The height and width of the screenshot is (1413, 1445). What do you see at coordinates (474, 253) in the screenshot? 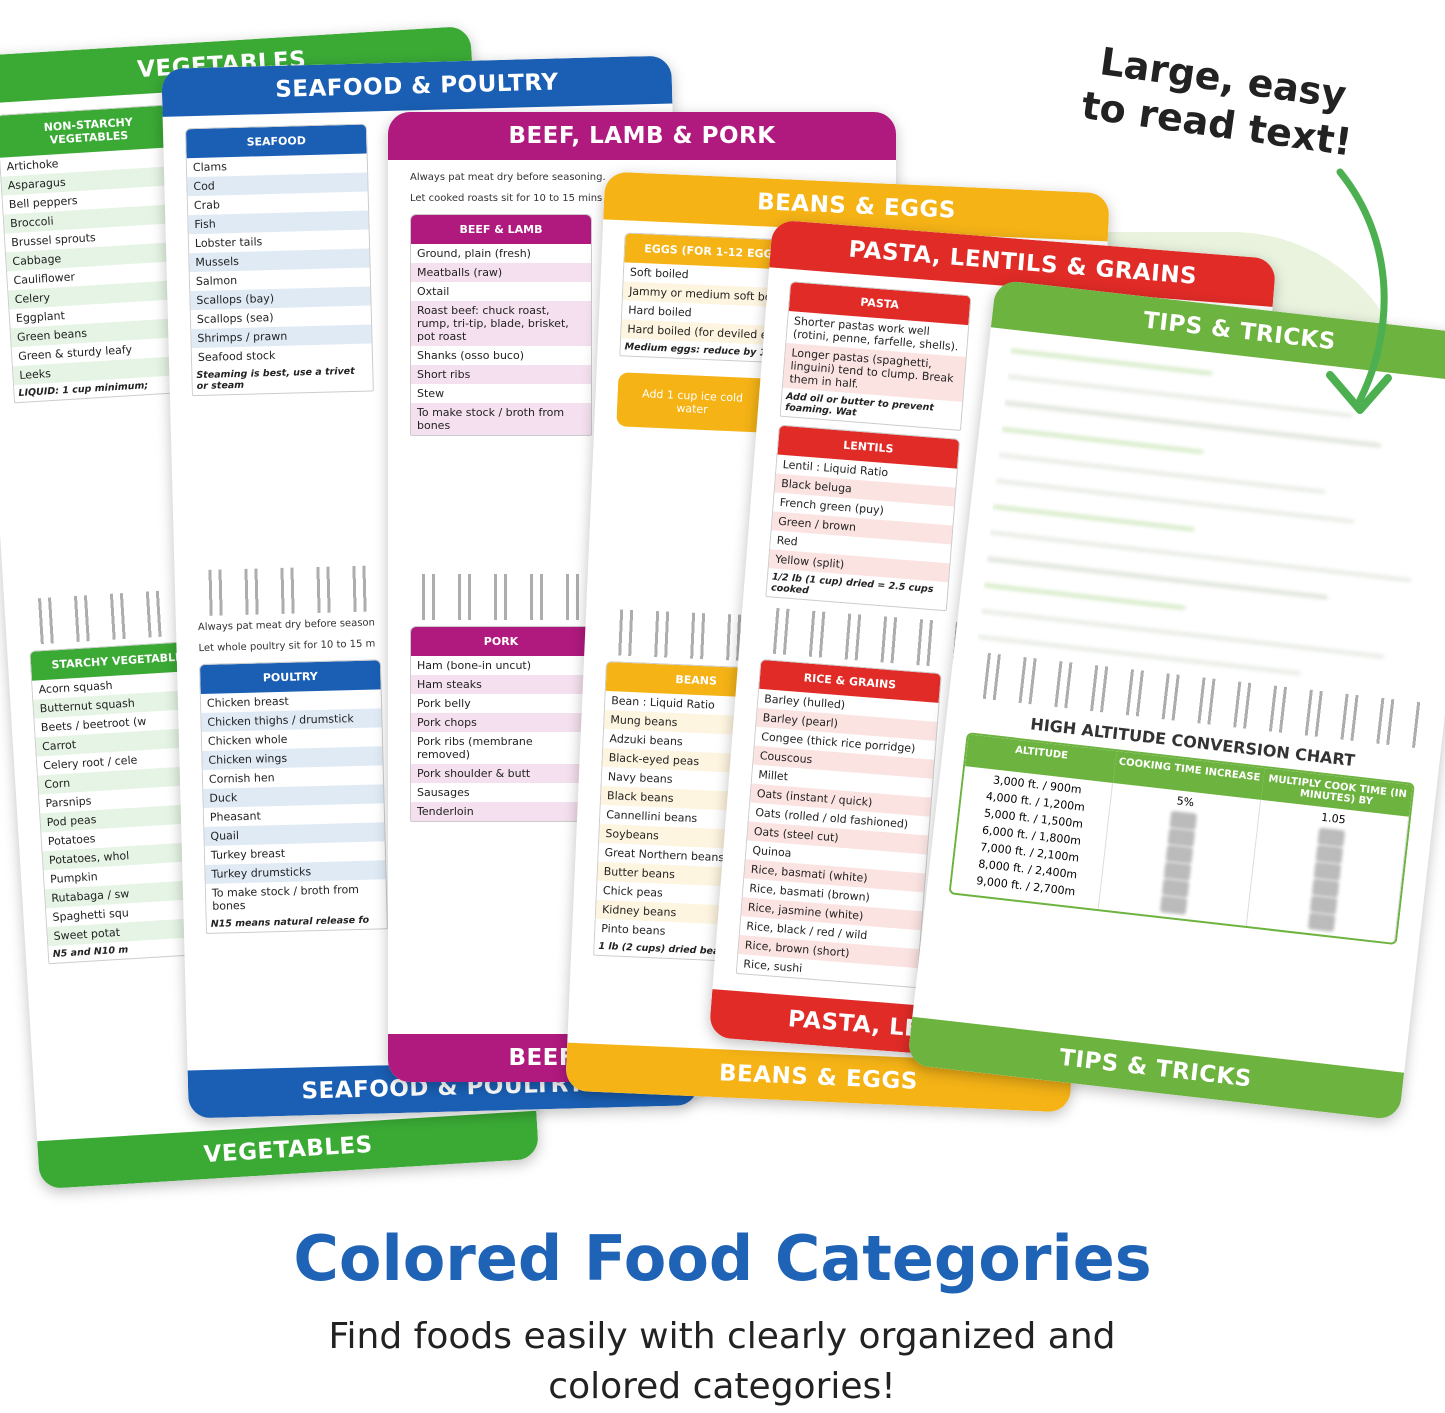
I see `food-item: Ground, plain (fresh)` at bounding box center [474, 253].